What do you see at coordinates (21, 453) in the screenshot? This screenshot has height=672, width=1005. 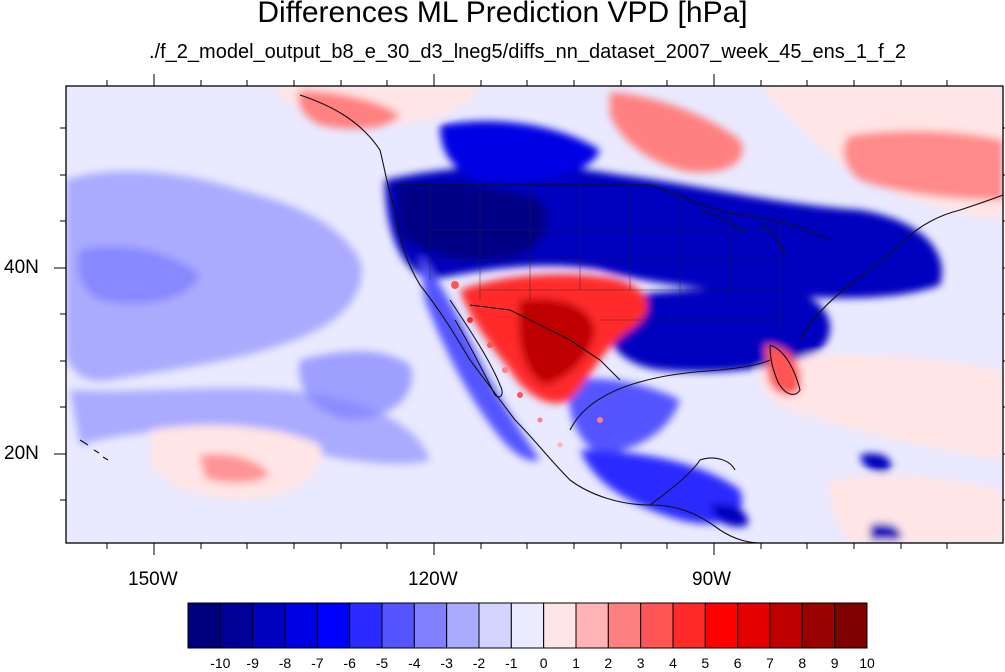 I see `lat-label-20N: 20N` at bounding box center [21, 453].